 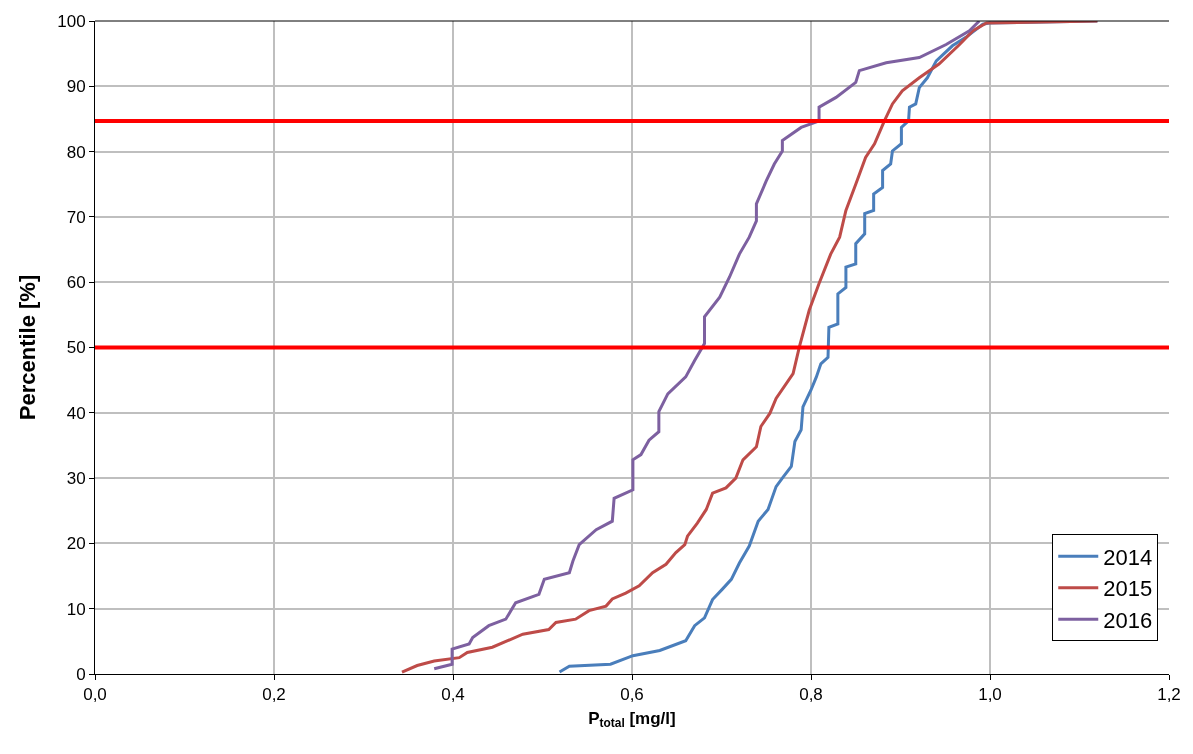 What do you see at coordinates (1169, 695) in the screenshot?
I see `x-tick-label: 1,2` at bounding box center [1169, 695].